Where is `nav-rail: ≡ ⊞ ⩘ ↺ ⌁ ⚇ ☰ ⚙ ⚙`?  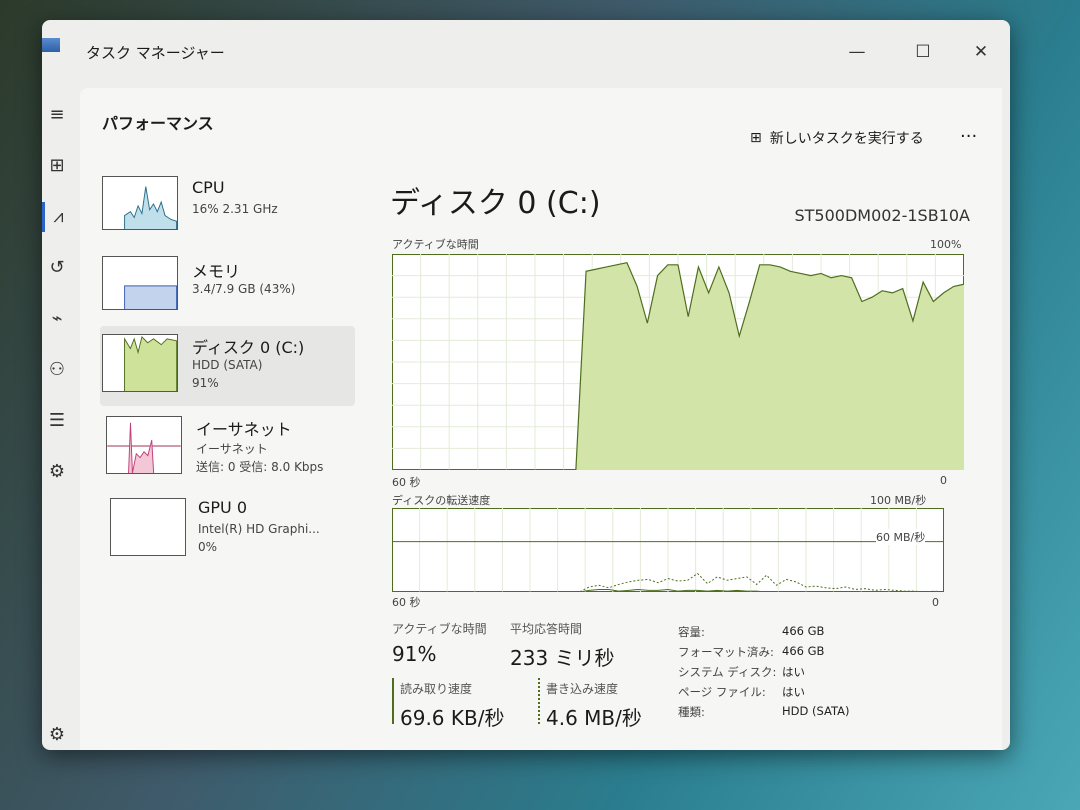 nav-rail: ≡ ⊞ ⩘ ↺ ⌁ ⚇ ☰ ⚙ ⚙ is located at coordinates (61, 421).